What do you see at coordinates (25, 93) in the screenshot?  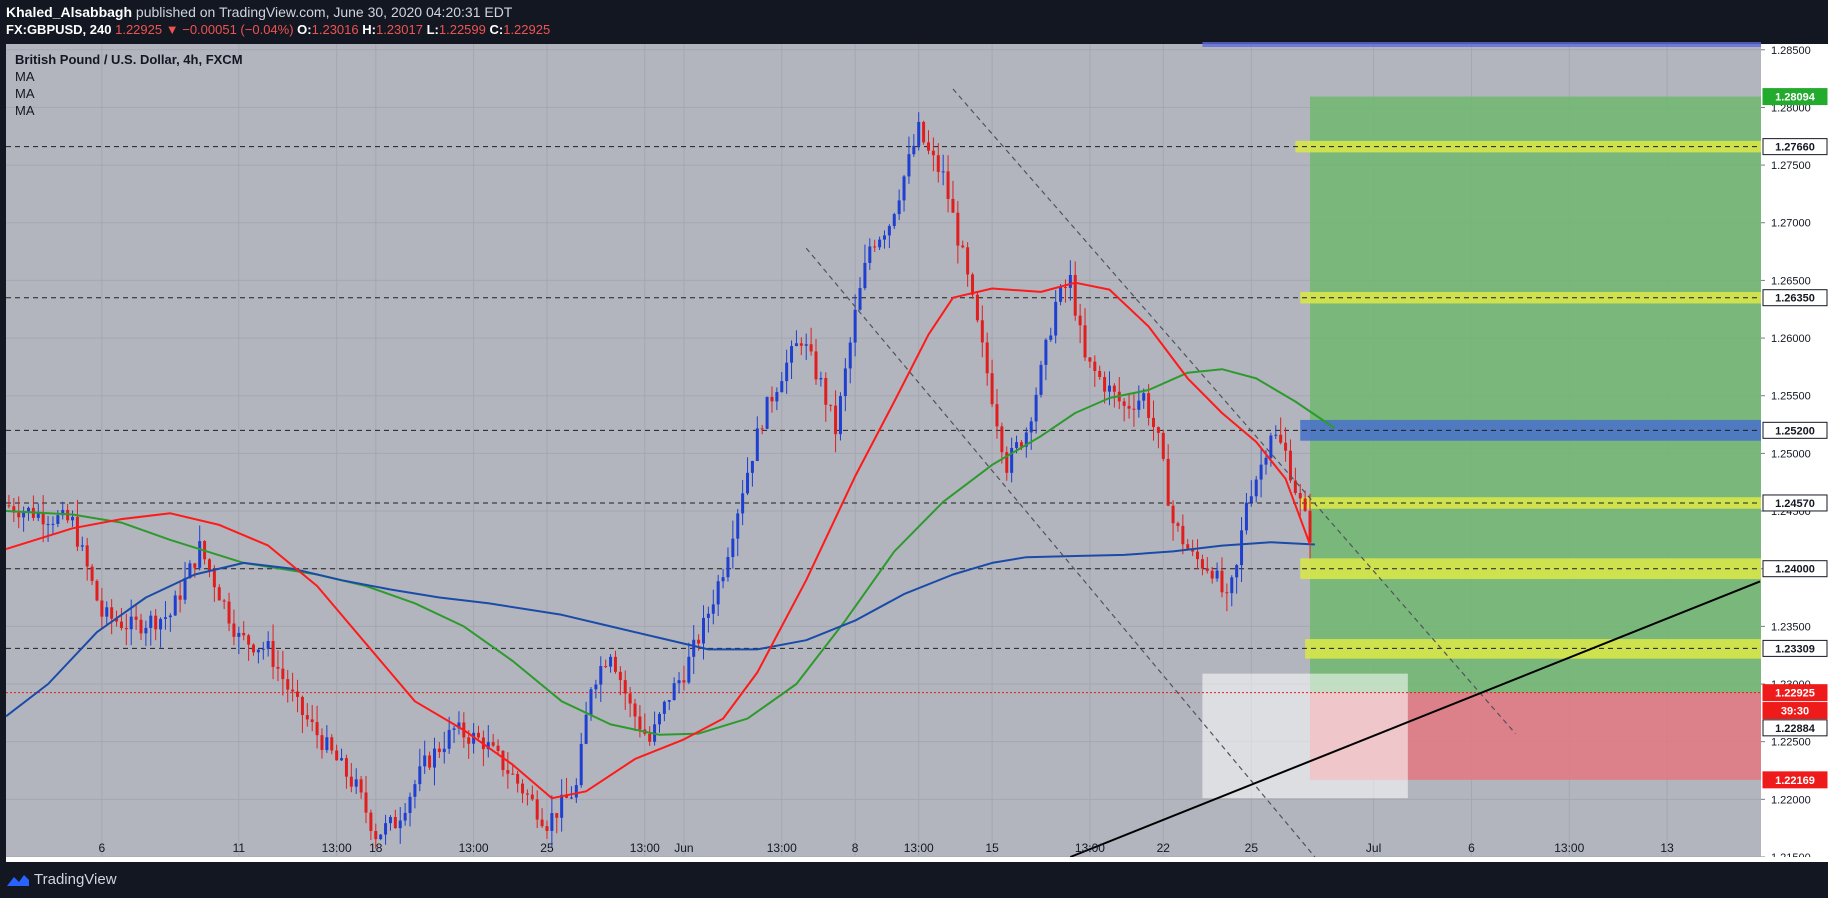 I see `ma-legend-2: MA` at bounding box center [25, 93].